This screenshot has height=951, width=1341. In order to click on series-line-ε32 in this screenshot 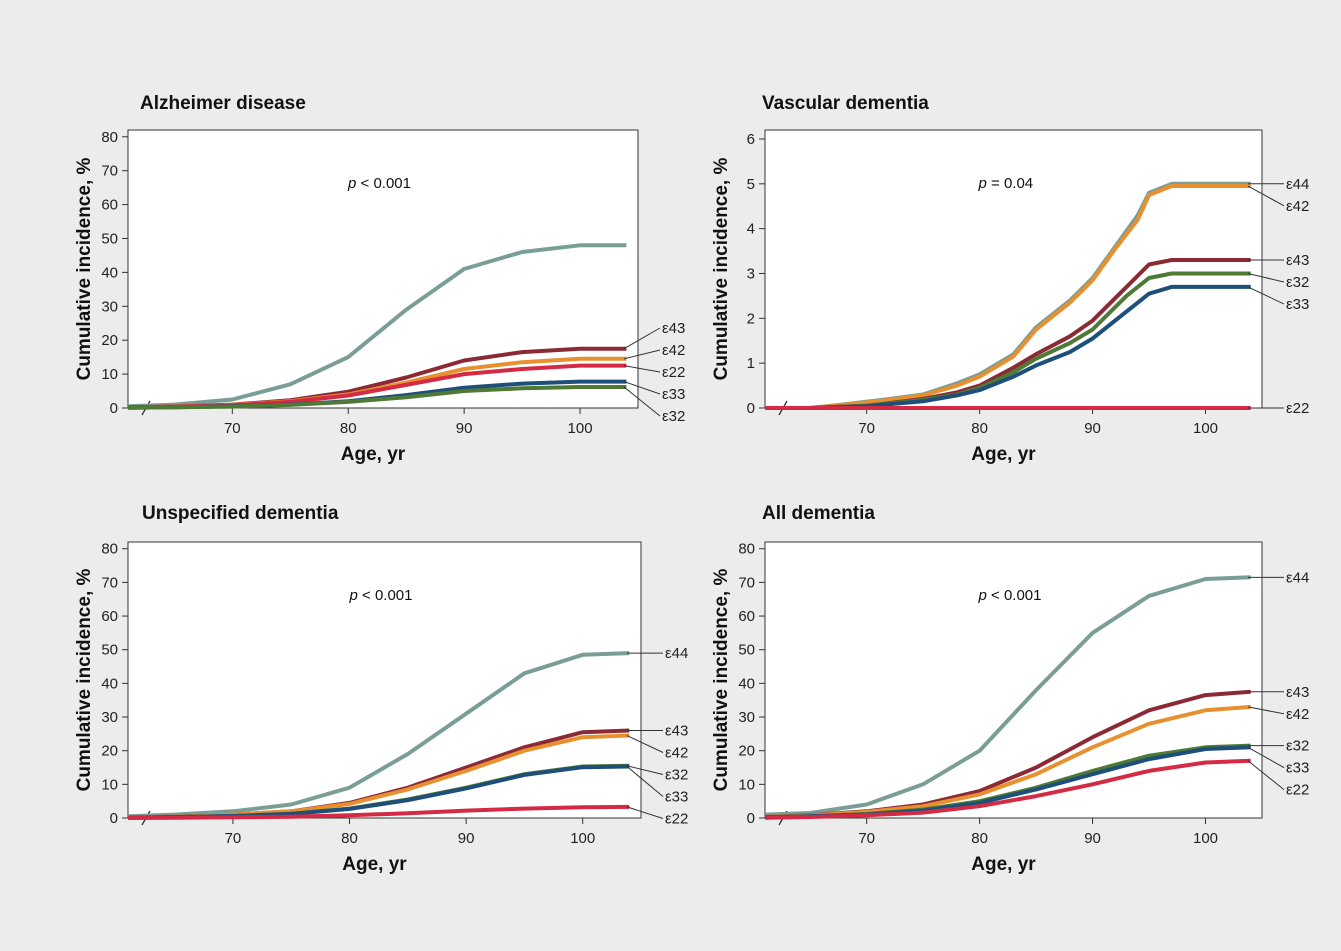, I will do `click(377, 397)`.